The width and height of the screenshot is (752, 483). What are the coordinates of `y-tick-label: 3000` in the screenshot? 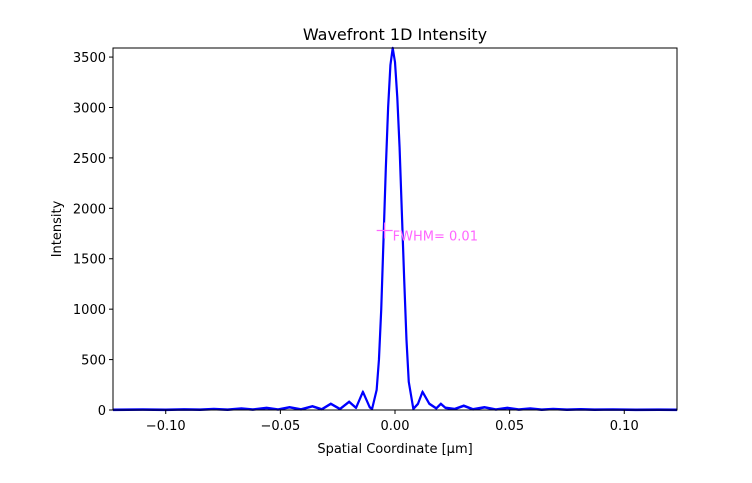 It's located at (89, 108).